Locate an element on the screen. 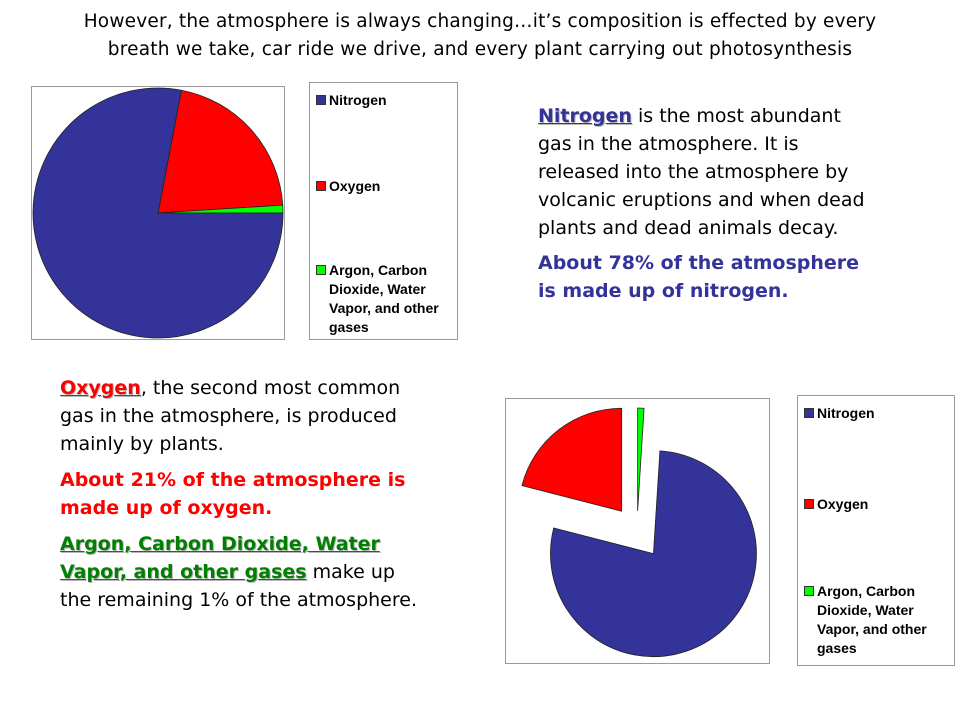 This screenshot has height=720, width=960. legend-other-line-4: gases is located at coordinates (349, 327).